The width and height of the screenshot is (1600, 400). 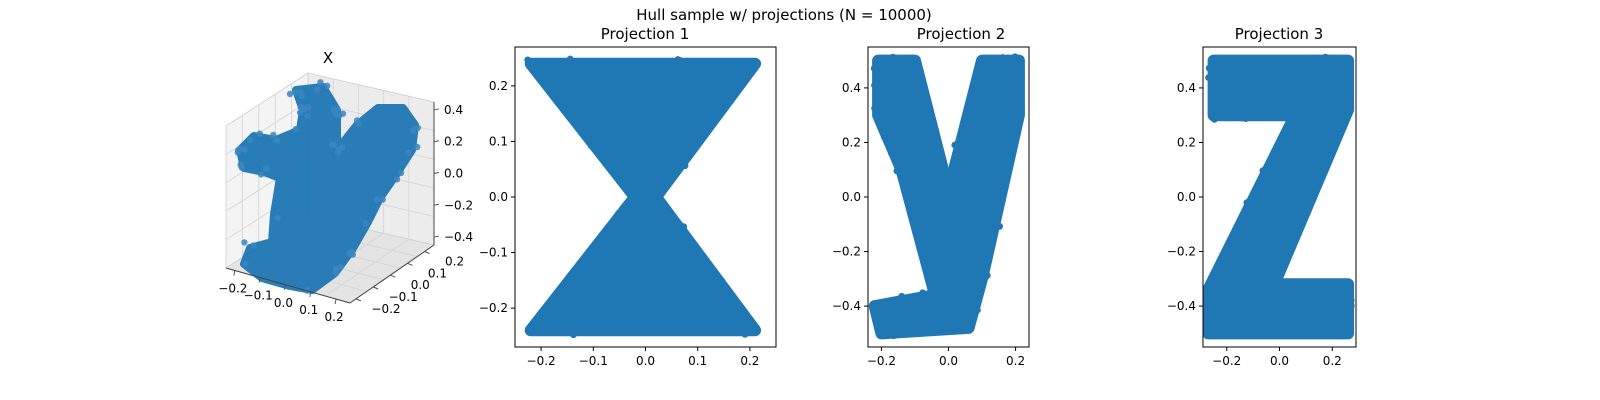 I want to click on panel-projection-2: Projection 2 −0.2 0.0 0.2 −0.4 −0.2 0.0 0.2 0.4, so click(x=931, y=196).